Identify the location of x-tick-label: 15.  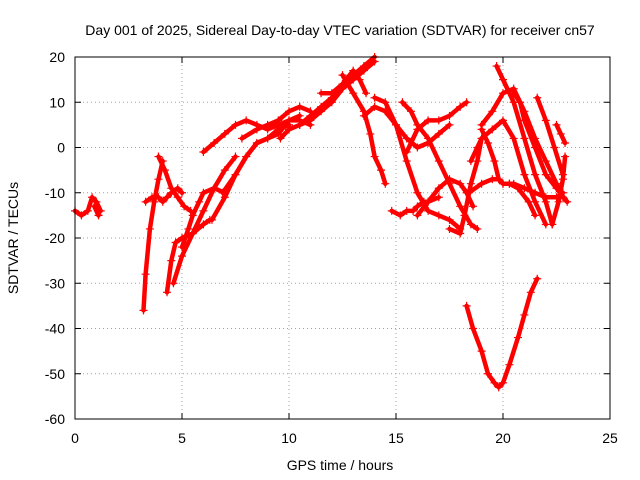
(396, 438).